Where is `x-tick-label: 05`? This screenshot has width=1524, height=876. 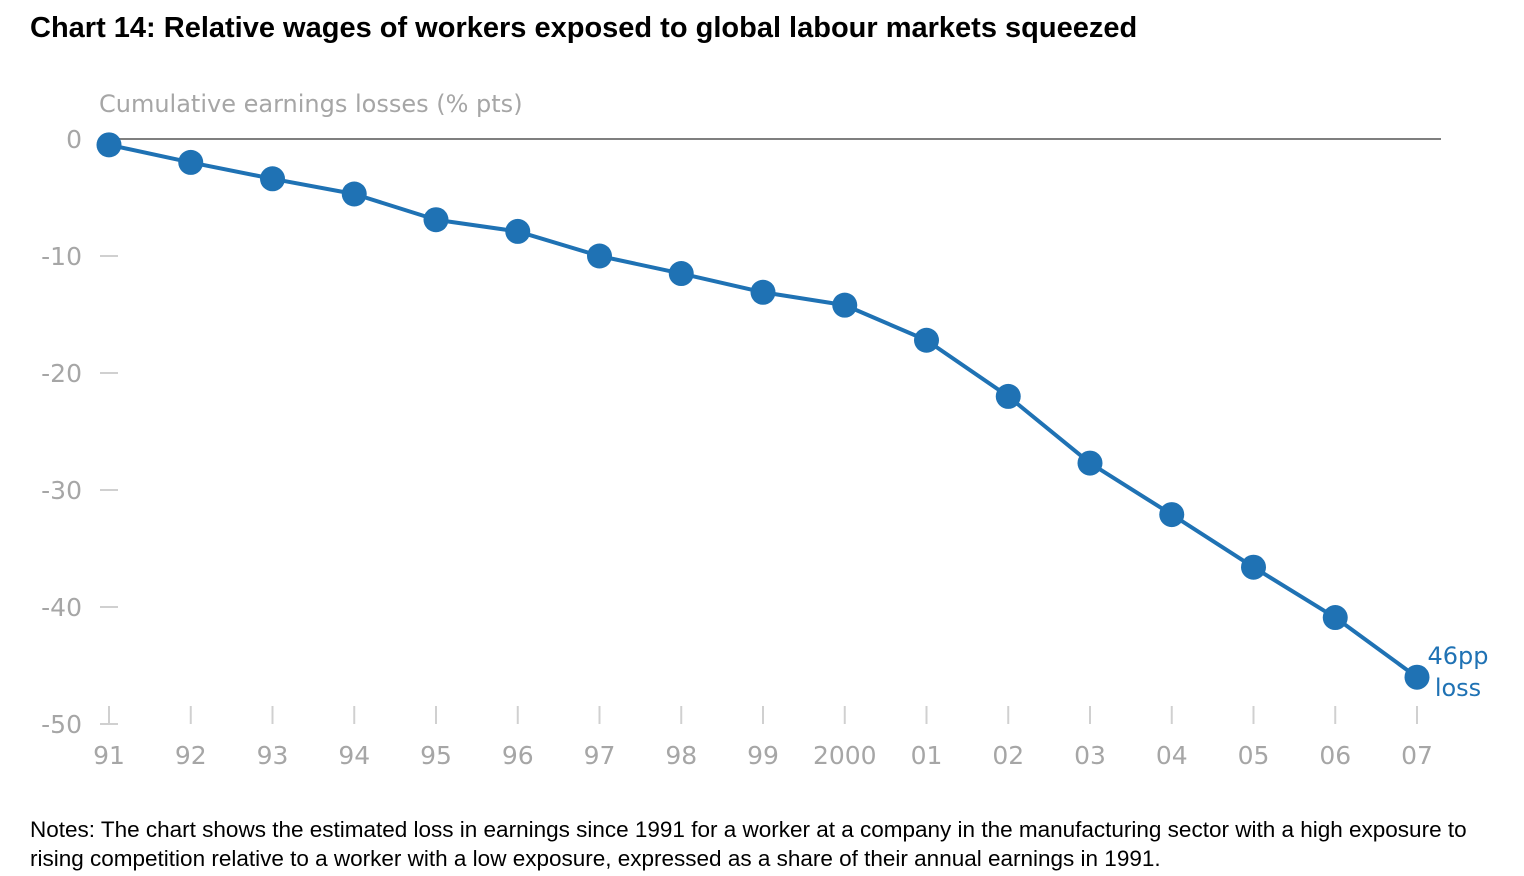 x-tick-label: 05 is located at coordinates (1254, 755).